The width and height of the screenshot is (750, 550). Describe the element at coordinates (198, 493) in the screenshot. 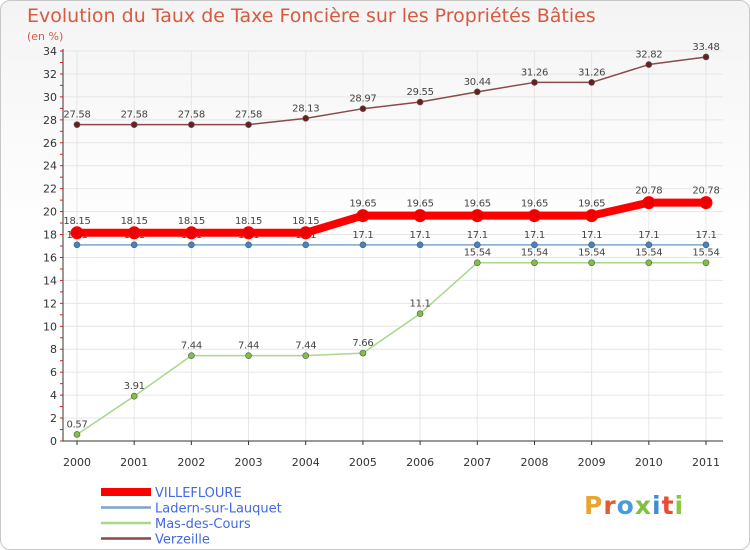

I see `legend-label: VILLEFLOURE` at that location.